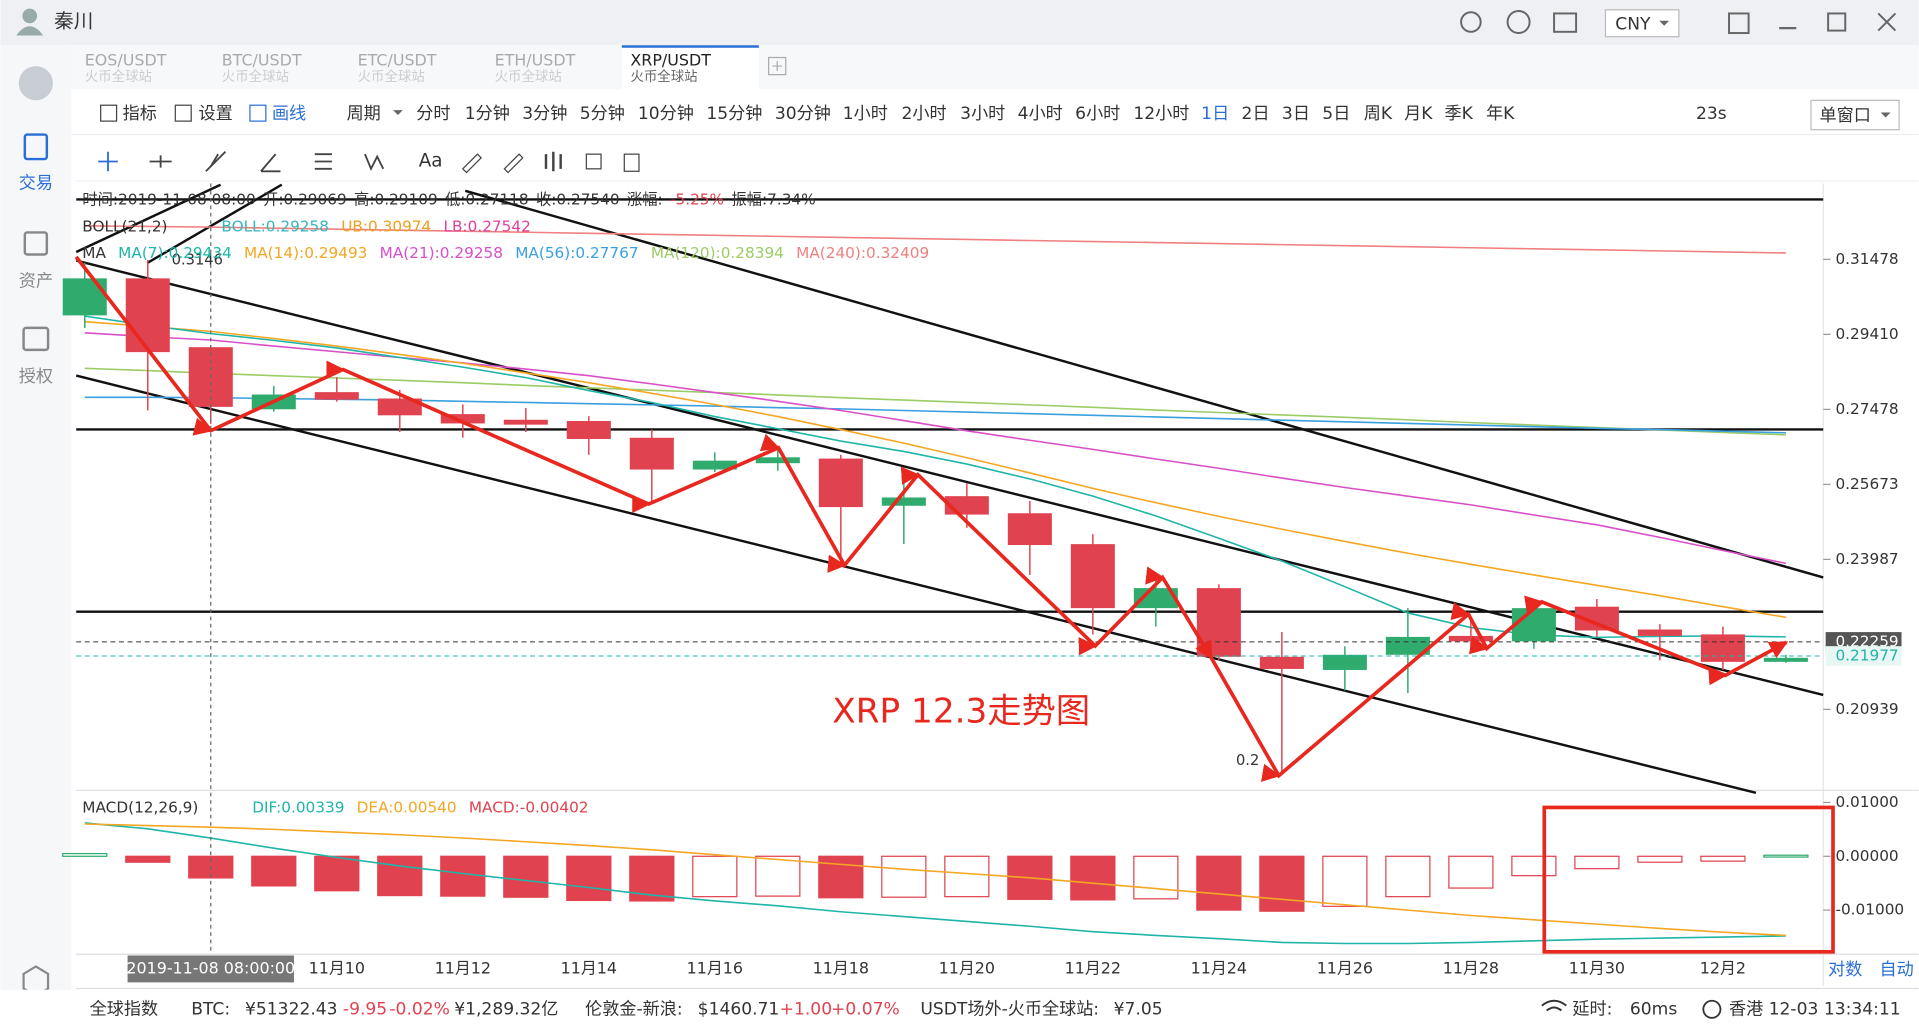 The width and height of the screenshot is (1919, 1035). What do you see at coordinates (1093, 967) in the screenshot?
I see `x-tick-label: 11月22` at bounding box center [1093, 967].